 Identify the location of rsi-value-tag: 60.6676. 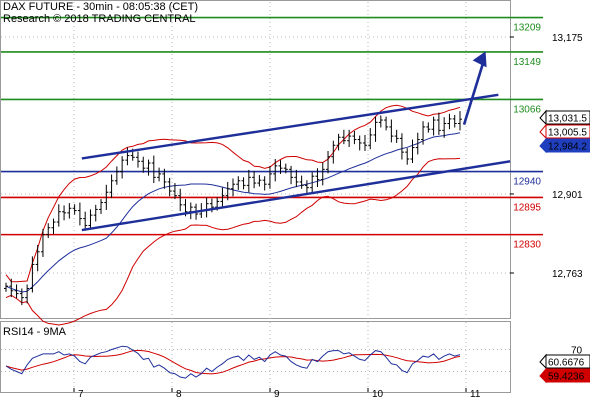
(564, 361).